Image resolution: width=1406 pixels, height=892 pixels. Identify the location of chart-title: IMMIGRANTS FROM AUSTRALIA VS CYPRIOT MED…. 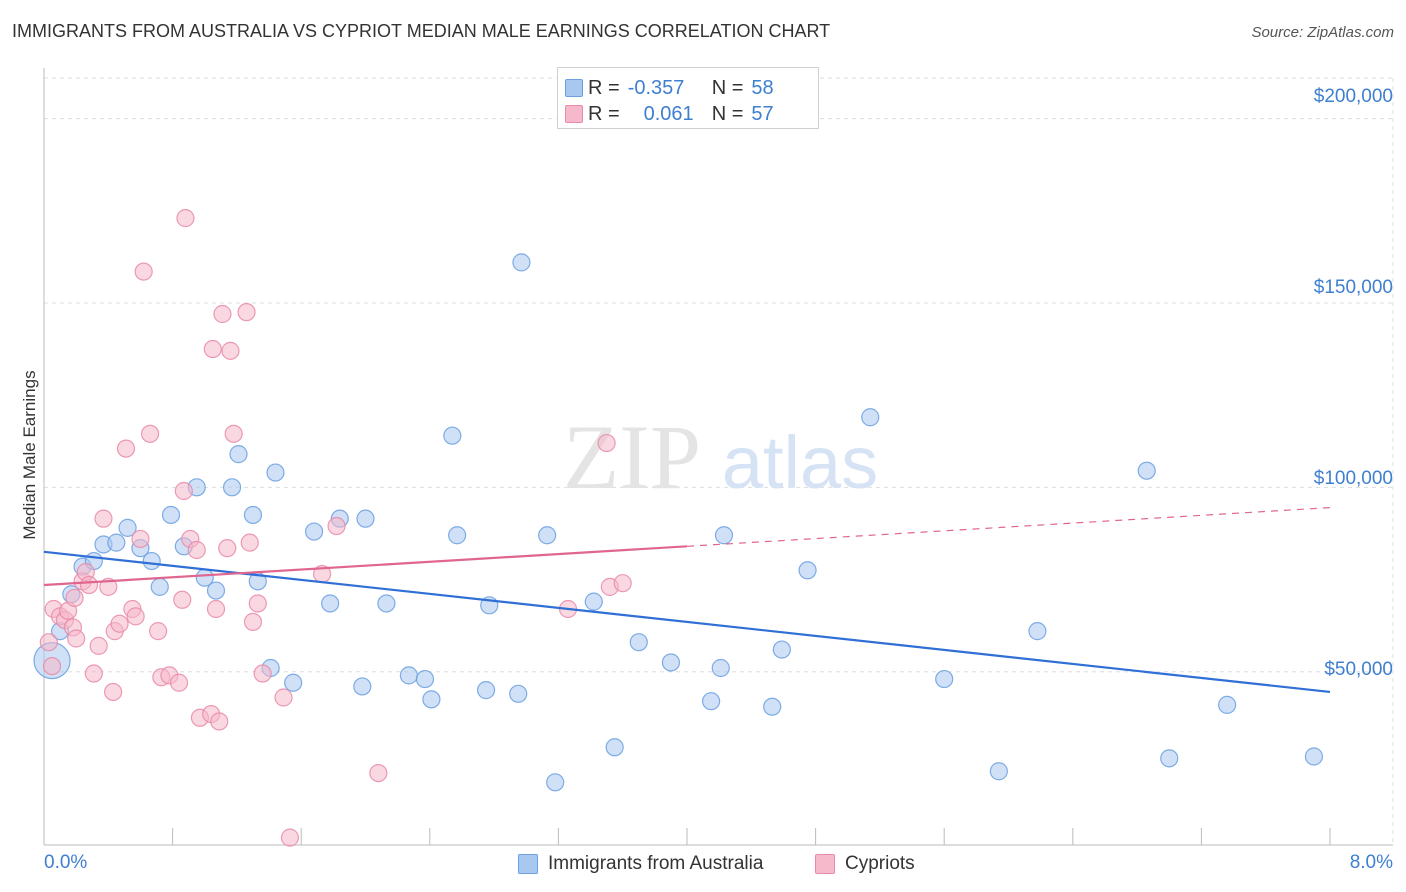
(421, 31).